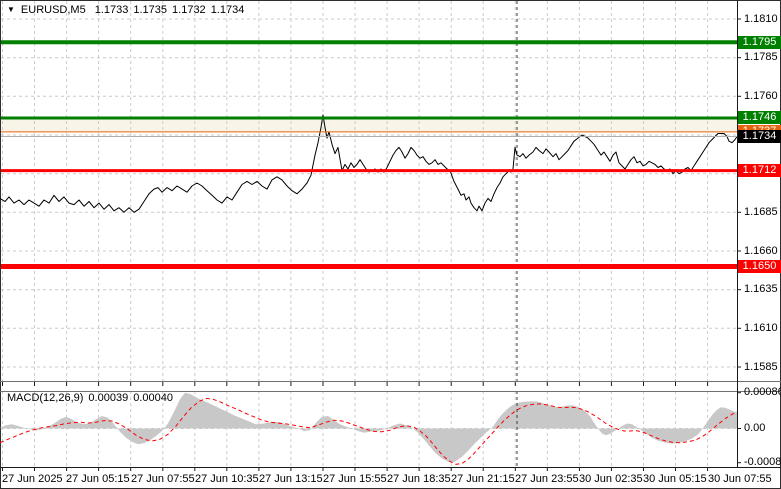  I want to click on symbol-info-bar: ▼ EURUSD,M5 1.1733 1.1735 1.1732 1.1734, so click(128, 10).